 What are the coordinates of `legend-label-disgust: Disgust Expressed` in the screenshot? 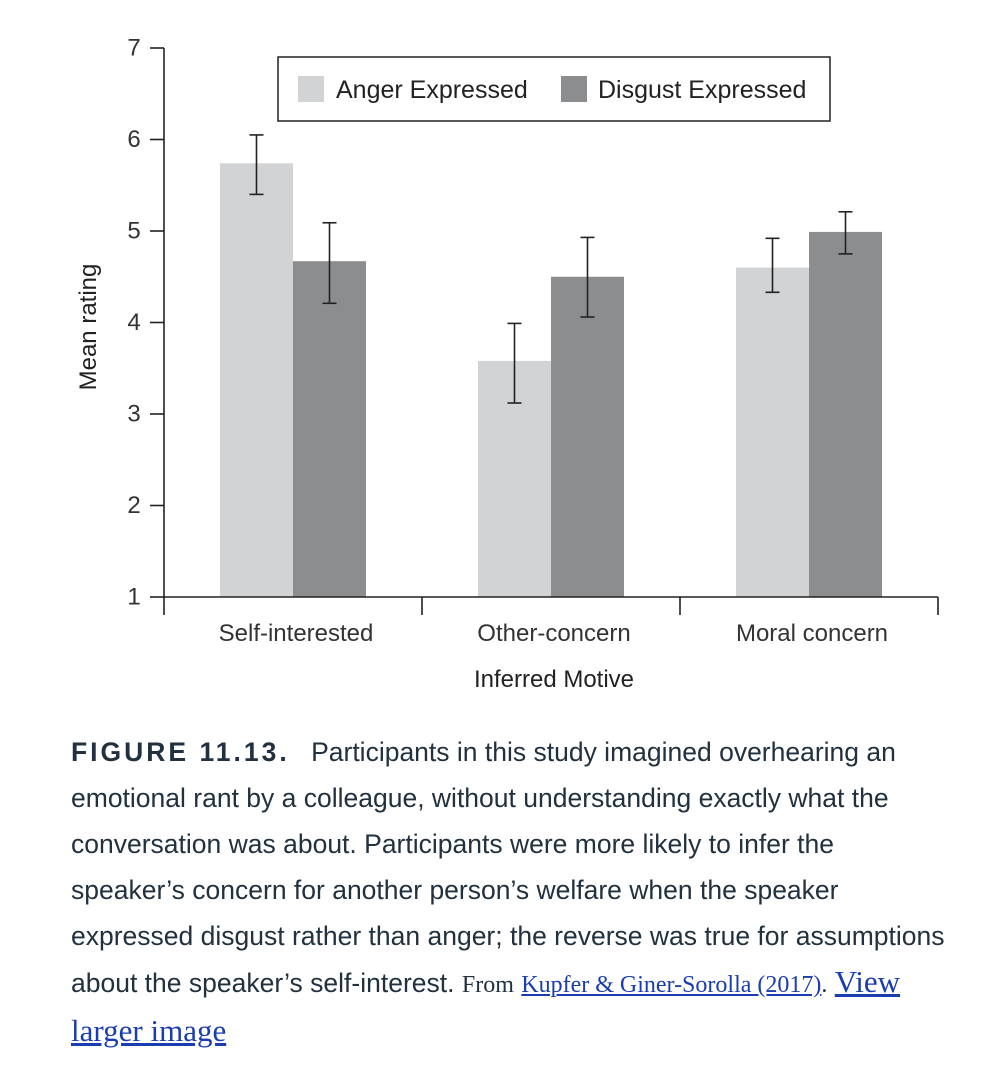 It's located at (702, 90).